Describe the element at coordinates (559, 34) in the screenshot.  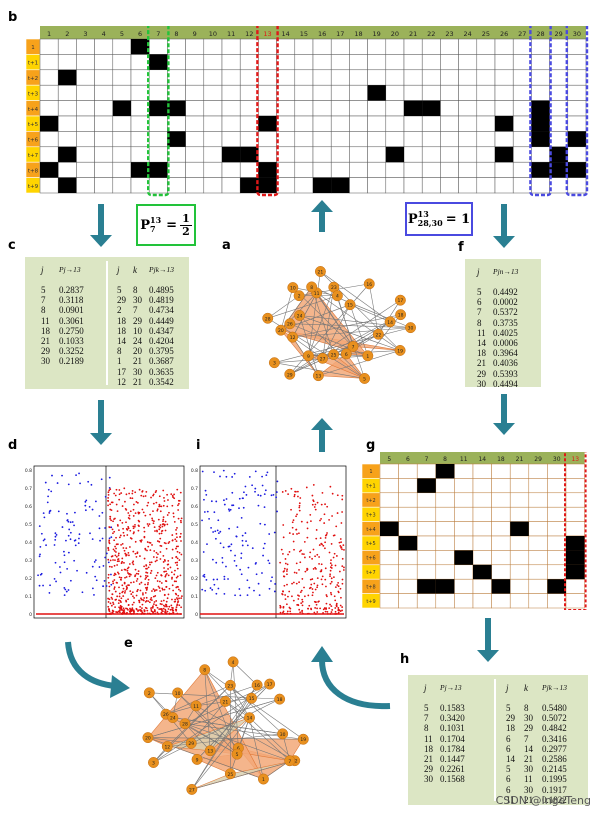
I see `grid-b-col-label: 29` at that location.